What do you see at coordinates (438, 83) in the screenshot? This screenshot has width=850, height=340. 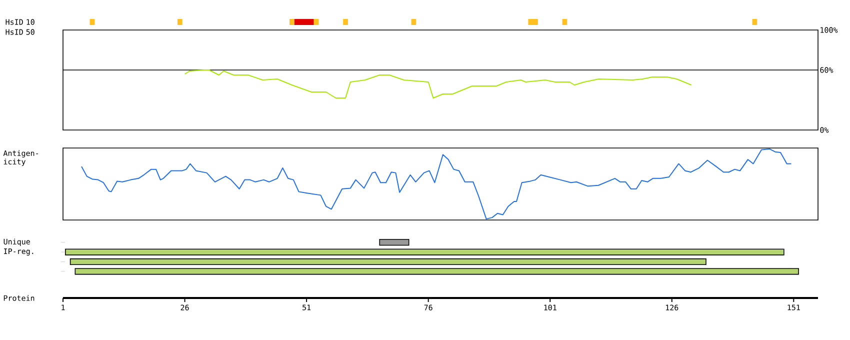 I see `line-series` at bounding box center [438, 83].